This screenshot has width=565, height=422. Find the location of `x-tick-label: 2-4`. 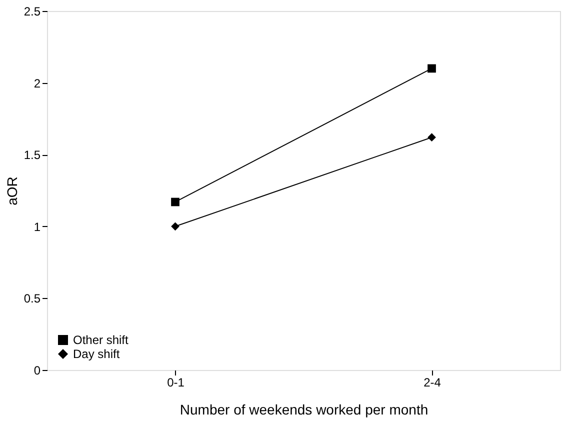

x-tick-label: 2-4 is located at coordinates (433, 383).